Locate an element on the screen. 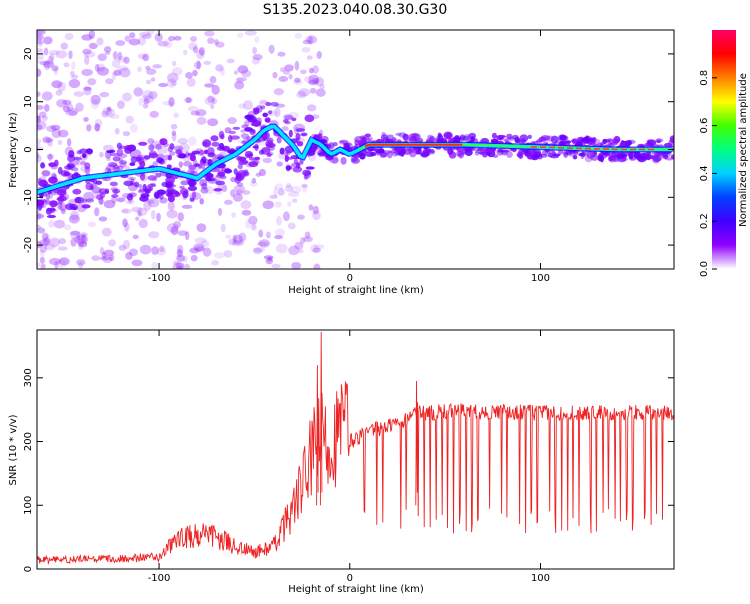 This screenshot has width=750, height=604. y-tick-label: 200 is located at coordinates (28, 441).